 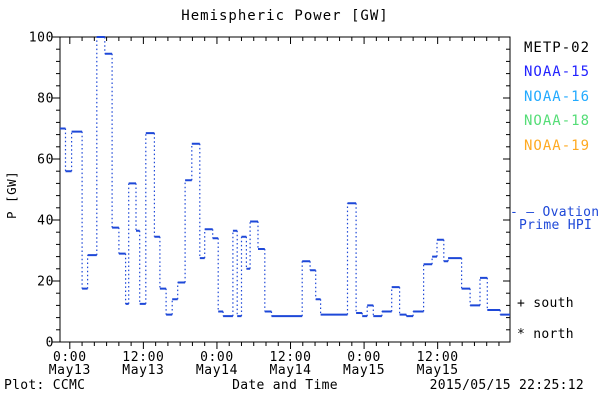 I want to click on y-tick-label: 0, so click(x=50, y=343).